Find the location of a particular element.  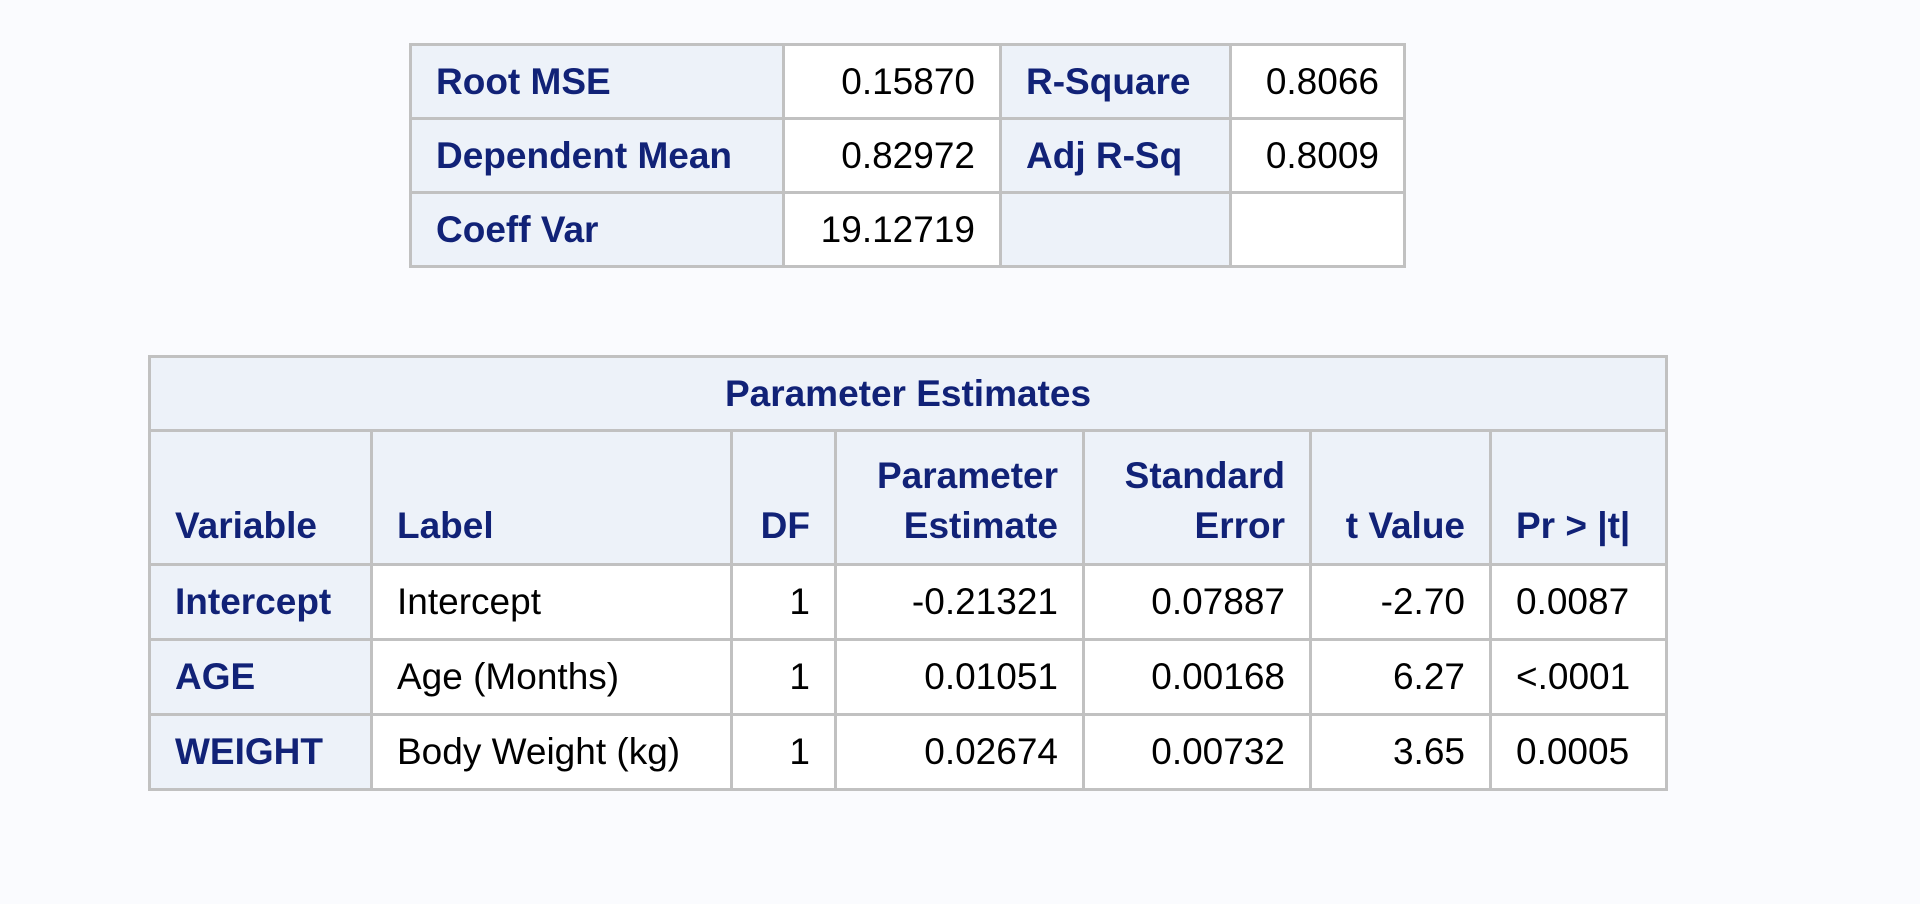

label-cell: Body Weight (kg) is located at coordinates (551, 752).